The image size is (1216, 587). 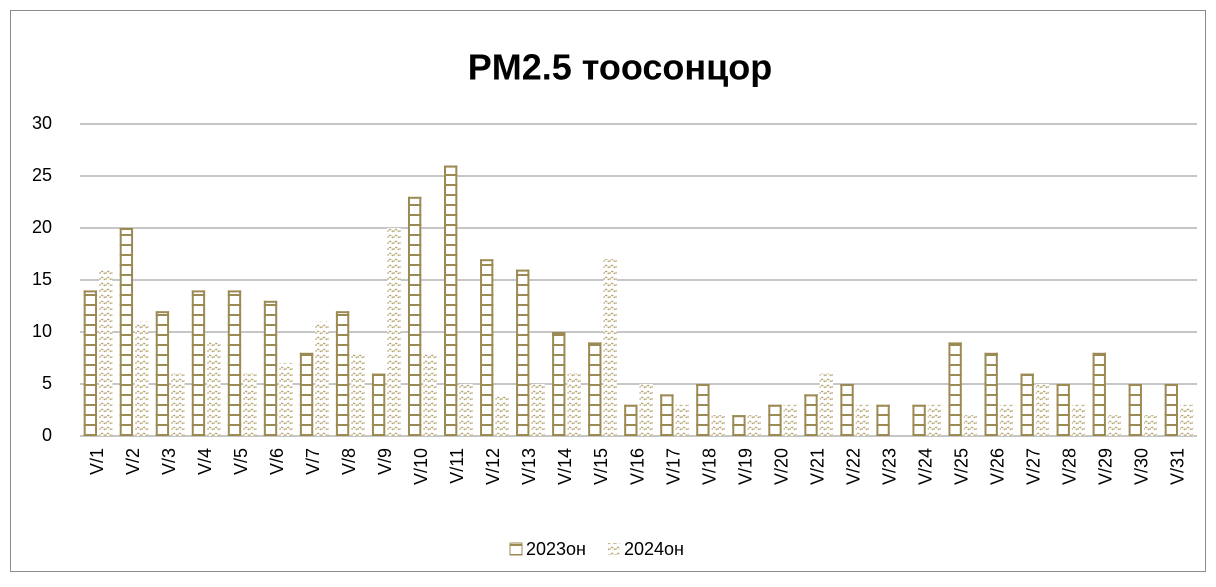 What do you see at coordinates (133, 461) in the screenshot?
I see `x-tick-label: V/2` at bounding box center [133, 461].